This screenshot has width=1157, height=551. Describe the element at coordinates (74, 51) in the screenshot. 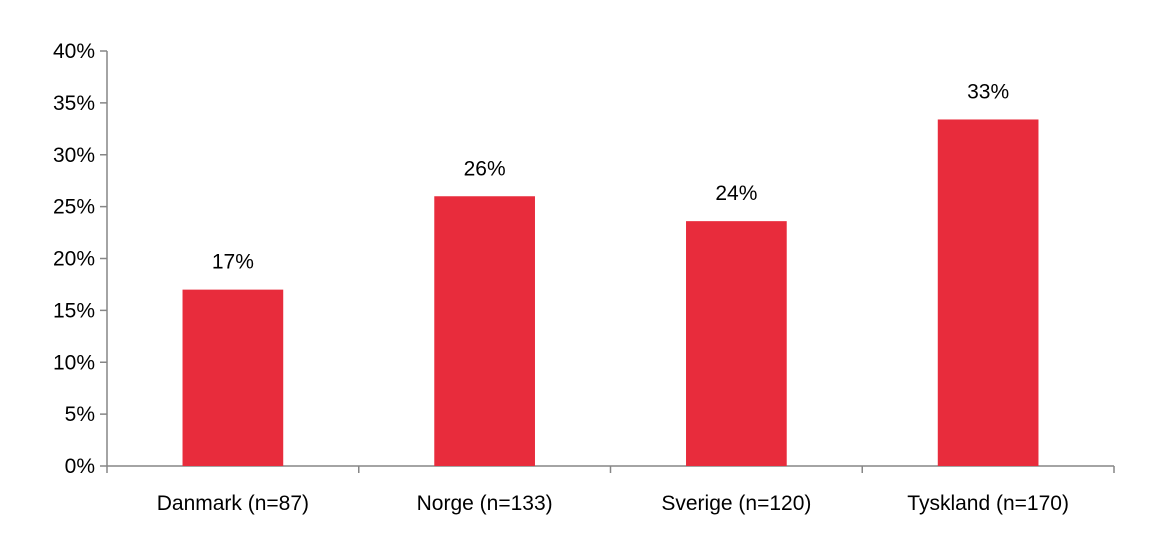

I see `y-tick-label: 40%` at that location.